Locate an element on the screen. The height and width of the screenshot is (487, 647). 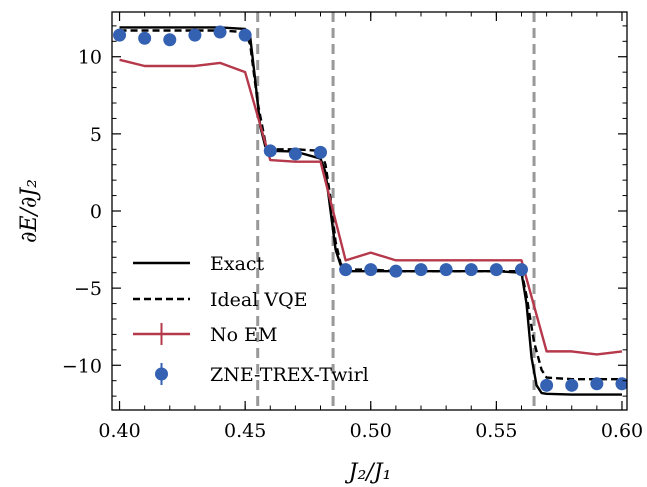
legend-marker-zne-trex-twirl is located at coordinates (161, 374).